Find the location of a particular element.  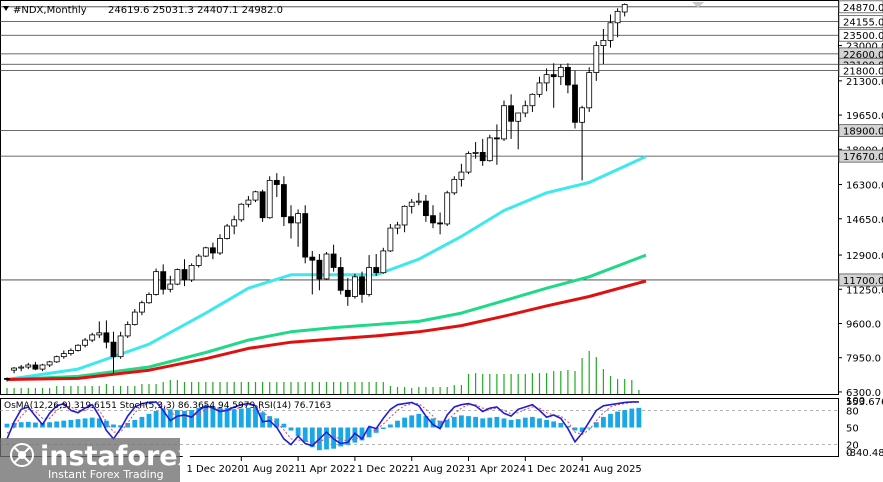

svg-text: 23500.0 is located at coordinates (863, 36).